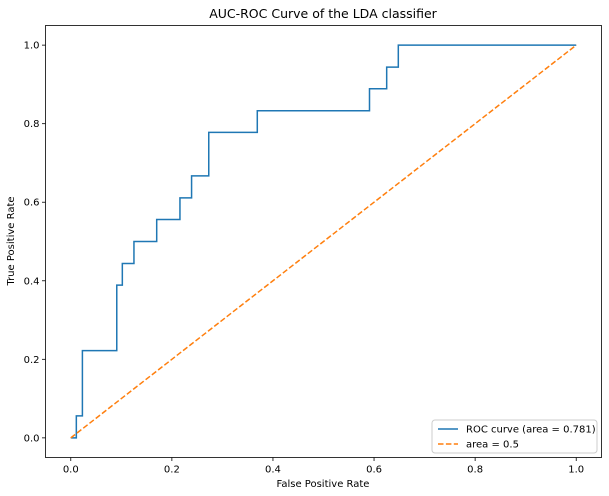 The image size is (609, 496). Describe the element at coordinates (323, 13) in the screenshot. I see `chart-title: AUC-ROC Curve of the LDA classifier` at that location.